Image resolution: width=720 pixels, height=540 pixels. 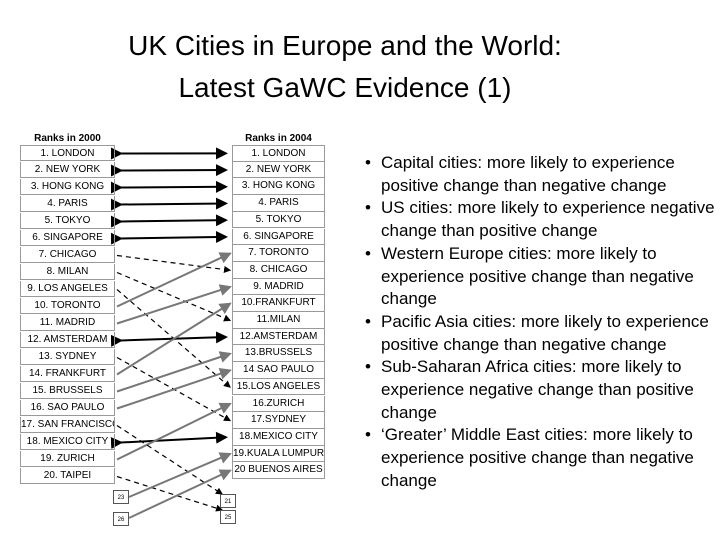 I want to click on rank-2004: 17.SYDNEY, so click(x=278, y=420).